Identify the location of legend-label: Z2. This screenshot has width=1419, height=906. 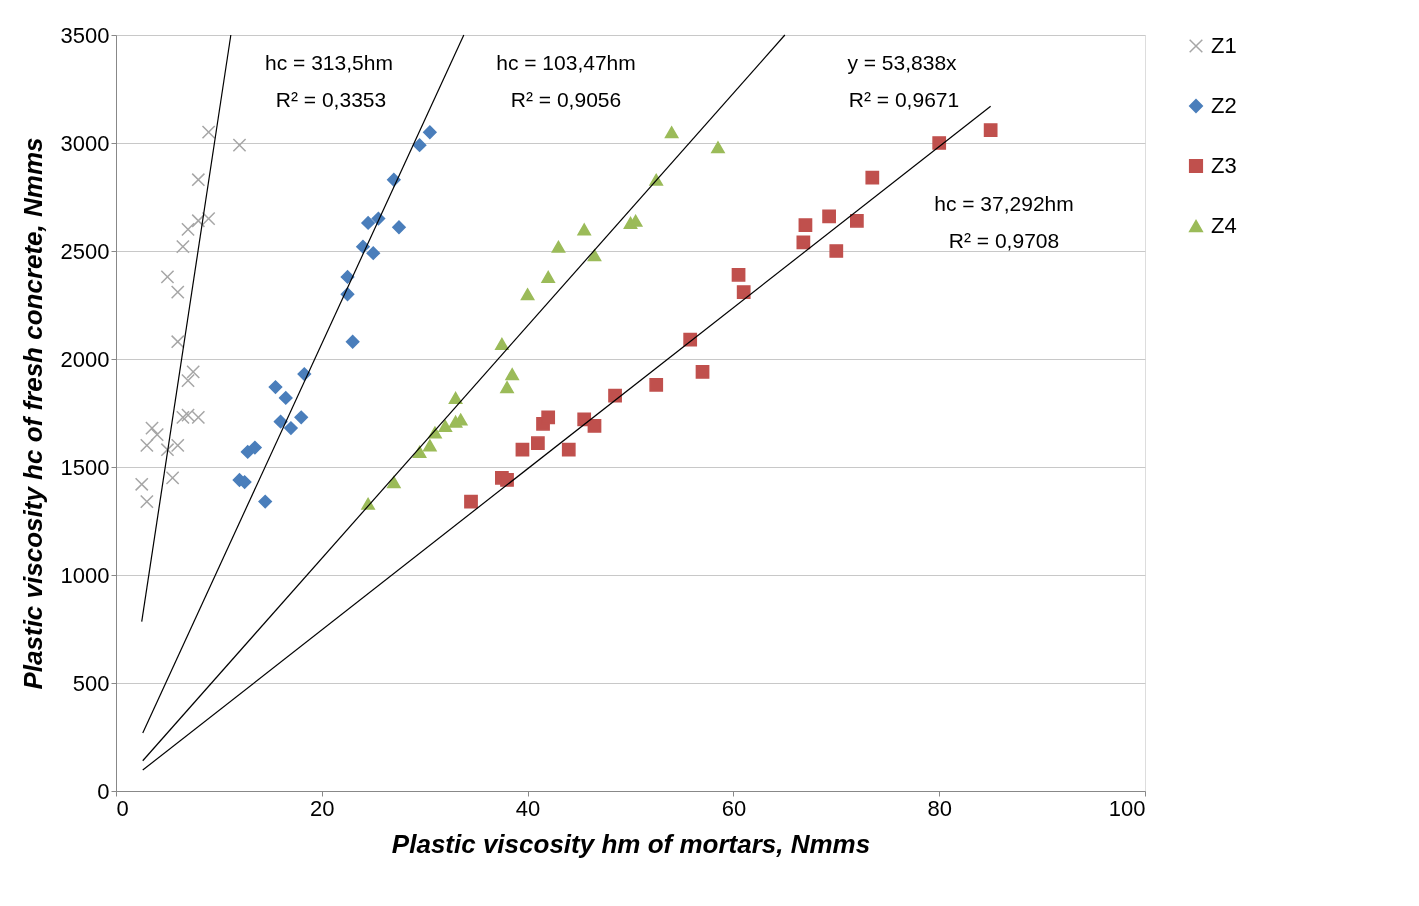
(1224, 105).